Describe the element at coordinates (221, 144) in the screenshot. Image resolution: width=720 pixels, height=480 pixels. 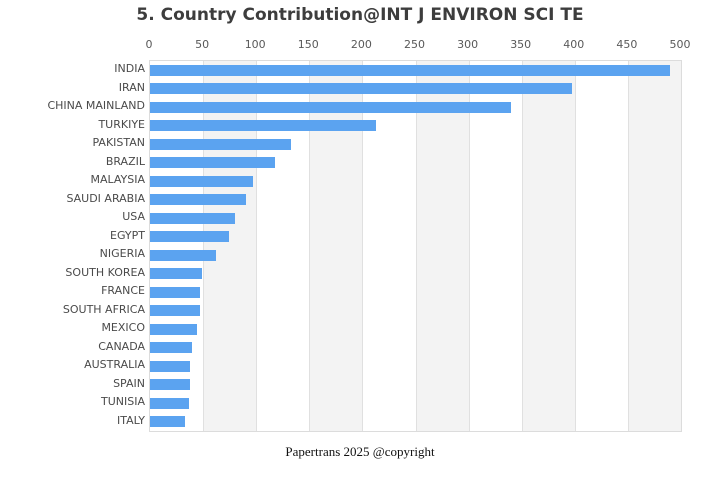
I see `bar-pakistan` at that location.